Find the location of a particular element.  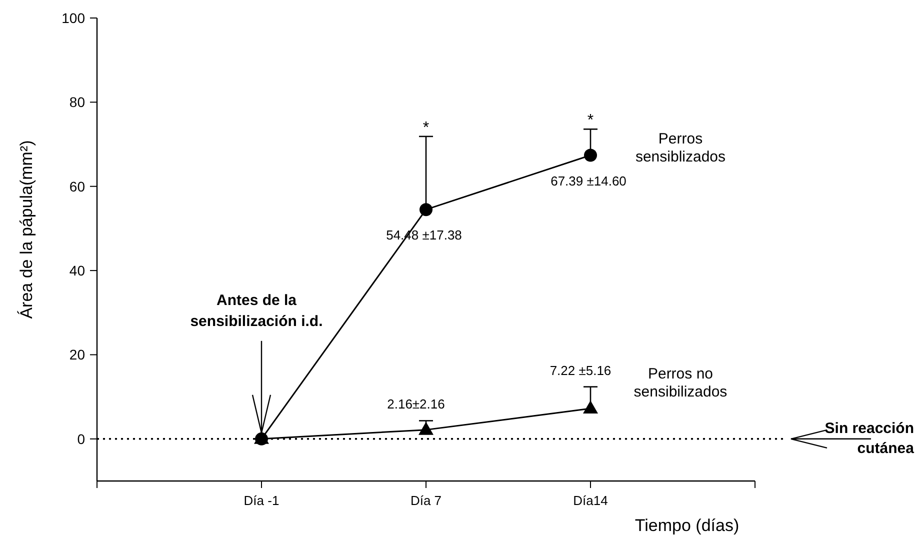

text: Sin reacción cutánea is located at coordinates (869, 438).